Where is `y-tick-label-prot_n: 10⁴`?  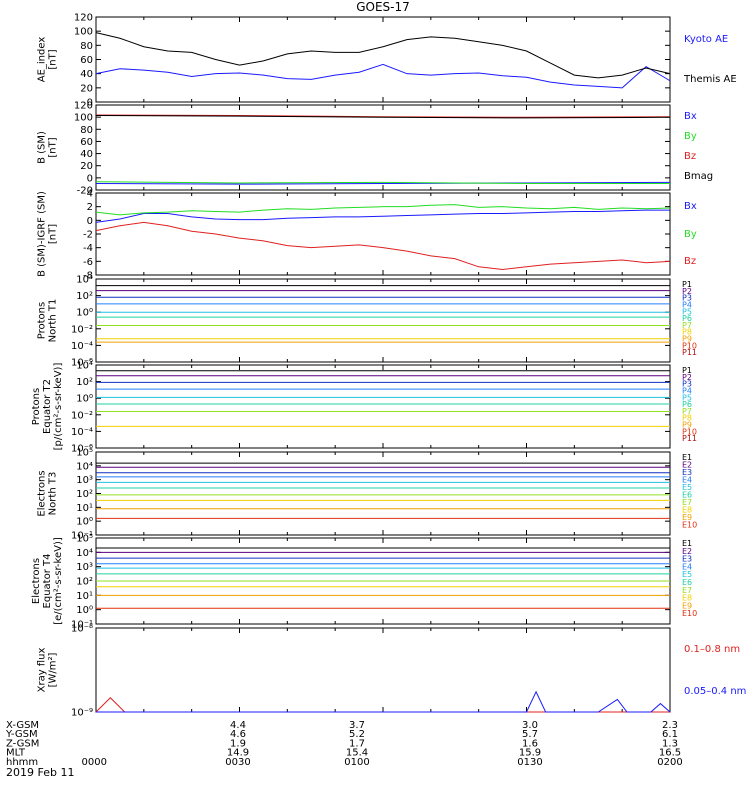 y-tick-label-prot_n: 10⁴ is located at coordinates (84, 280).